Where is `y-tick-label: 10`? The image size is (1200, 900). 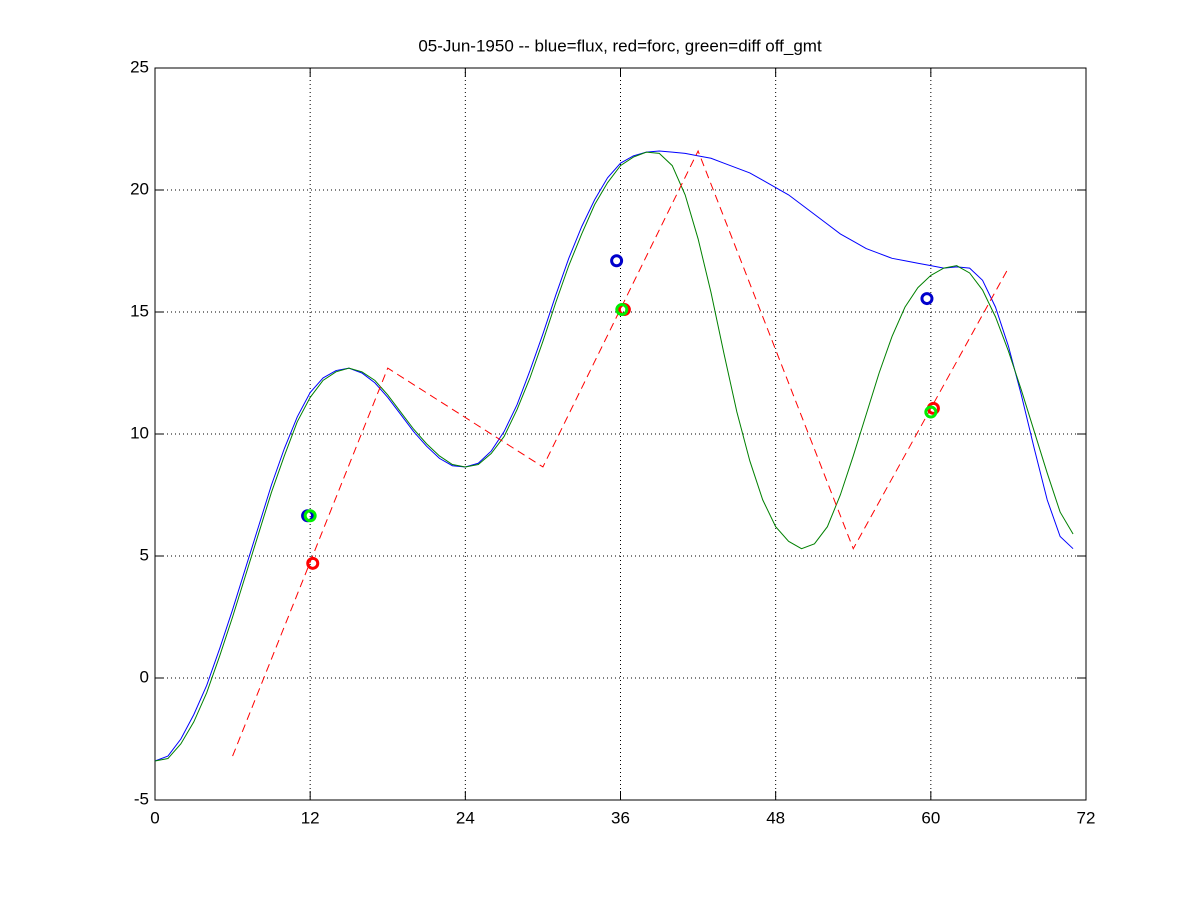
y-tick-label: 10 is located at coordinates (139, 432).